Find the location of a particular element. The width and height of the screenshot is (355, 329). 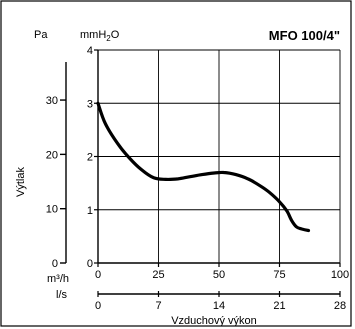

x-tick-label: 50 is located at coordinates (219, 275).